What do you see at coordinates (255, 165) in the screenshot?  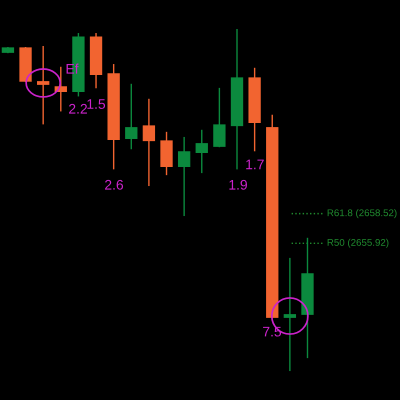 I see `annotation: 1.7` at bounding box center [255, 165].